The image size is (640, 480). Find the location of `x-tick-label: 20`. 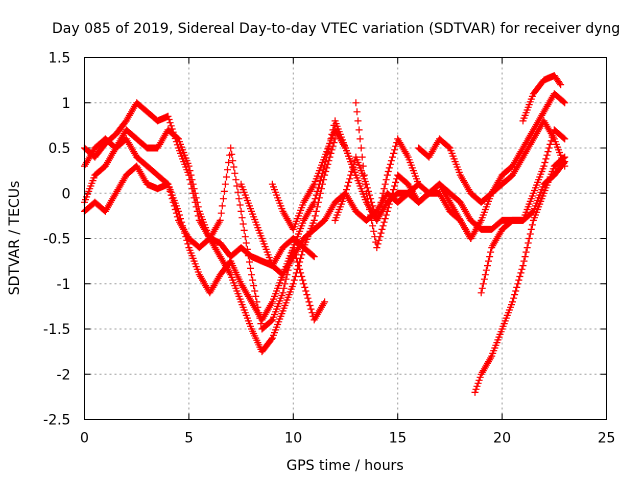

x-tick-label: 20 is located at coordinates (502, 439).